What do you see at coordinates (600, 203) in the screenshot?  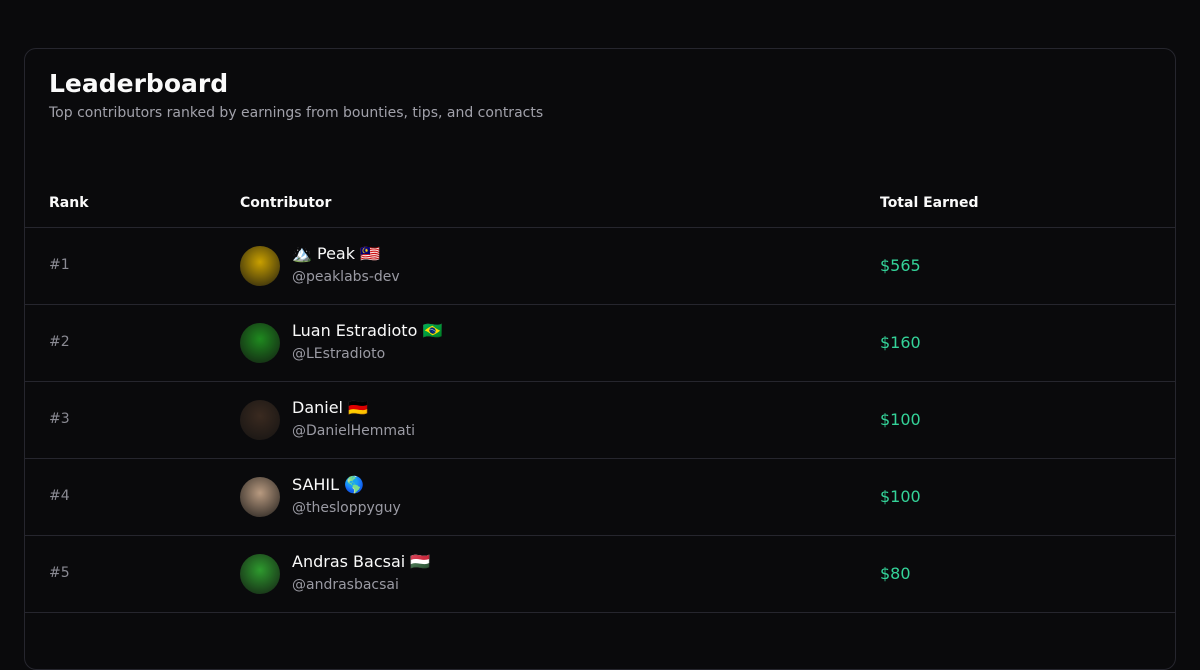 I see `table-header: Rank Contributor Total Earned` at bounding box center [600, 203].